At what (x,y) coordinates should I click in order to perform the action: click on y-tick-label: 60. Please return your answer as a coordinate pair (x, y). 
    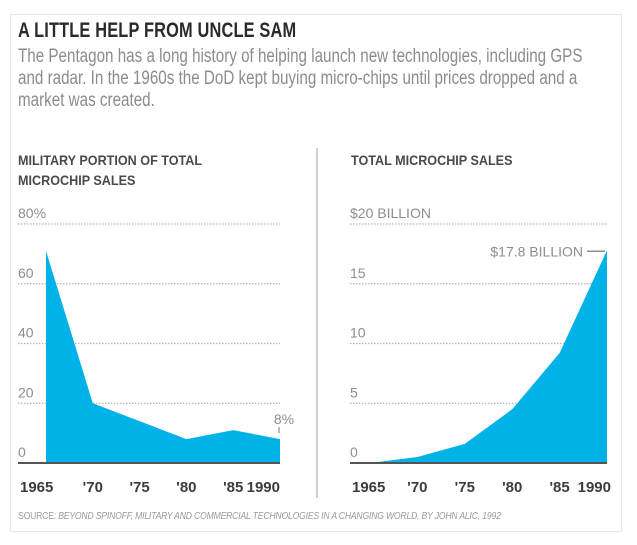
    Looking at the image, I should click on (26, 273).